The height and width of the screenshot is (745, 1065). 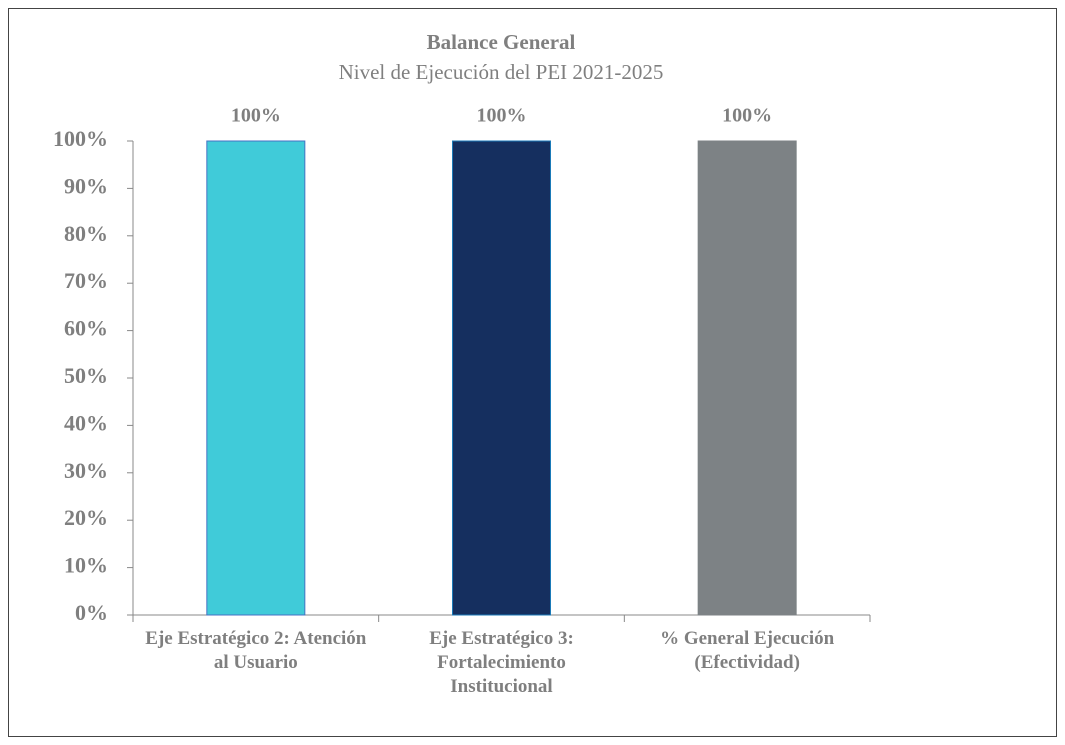 I want to click on y-tick-label: 0%, so click(x=91, y=612).